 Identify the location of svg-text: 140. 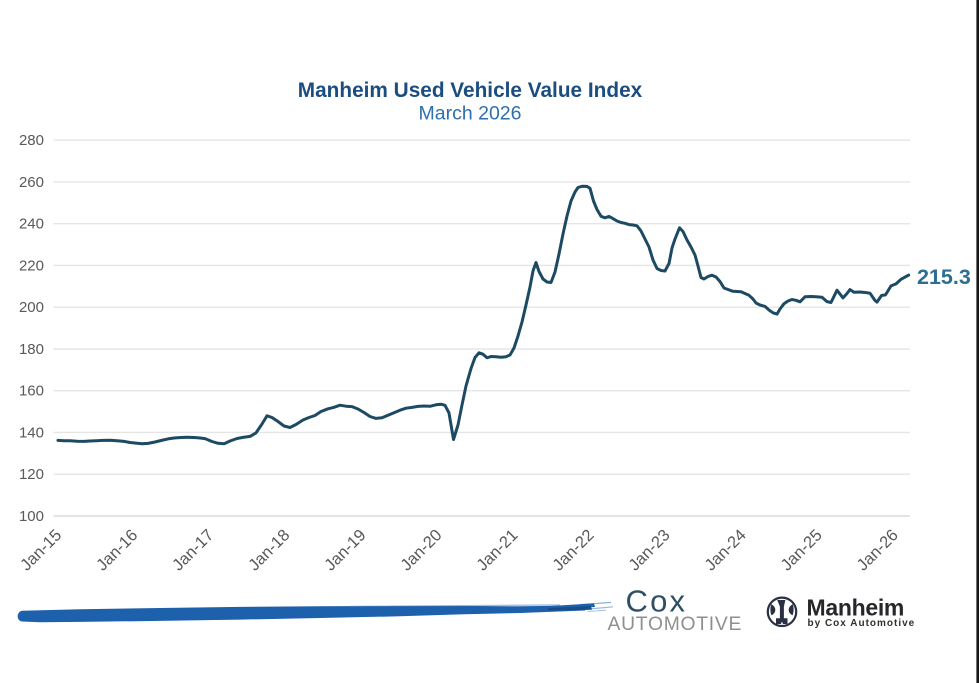
(31, 432).